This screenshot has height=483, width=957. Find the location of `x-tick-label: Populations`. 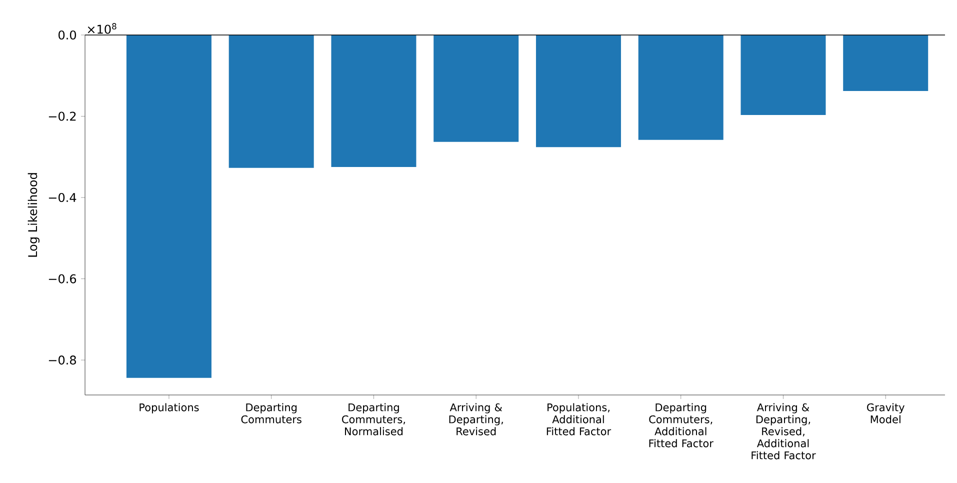

x-tick-label: Populations is located at coordinates (169, 408).